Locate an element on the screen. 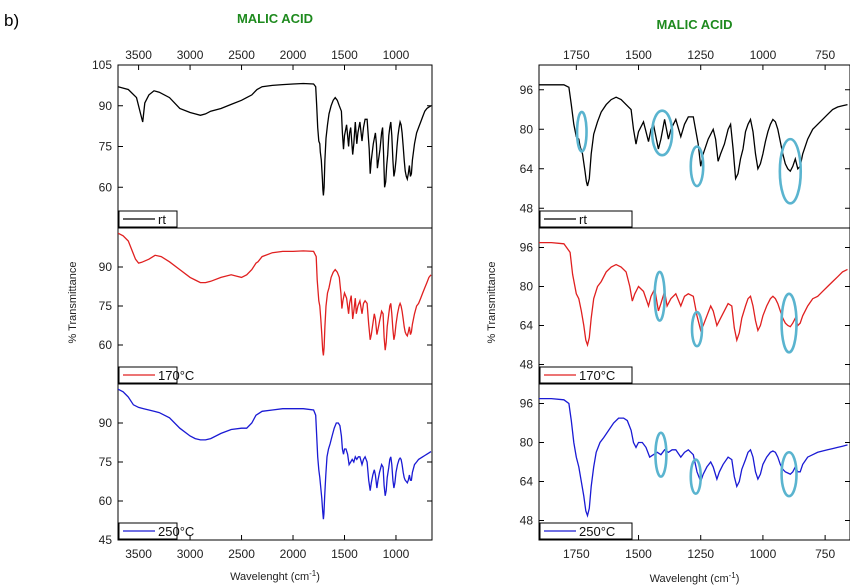 Image resolution: width=850 pixels, height=588 pixels. top-x-tick-label: 2000 is located at coordinates (293, 55).